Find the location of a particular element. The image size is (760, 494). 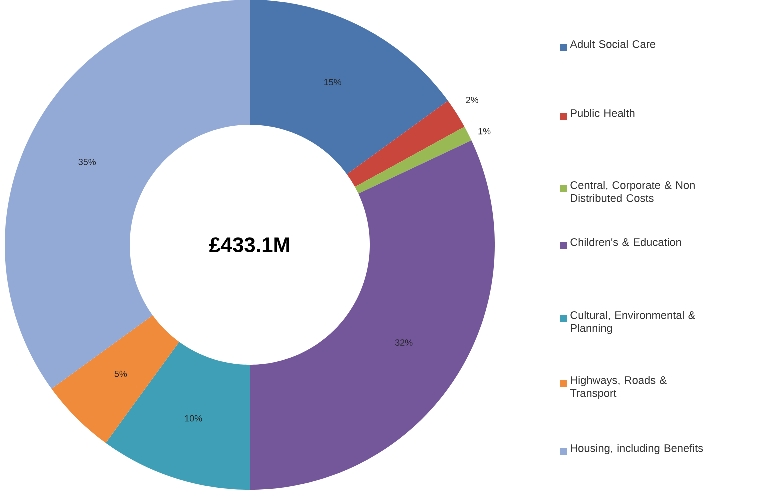

legend-label: Housing, including Benefits is located at coordinates (637, 449).